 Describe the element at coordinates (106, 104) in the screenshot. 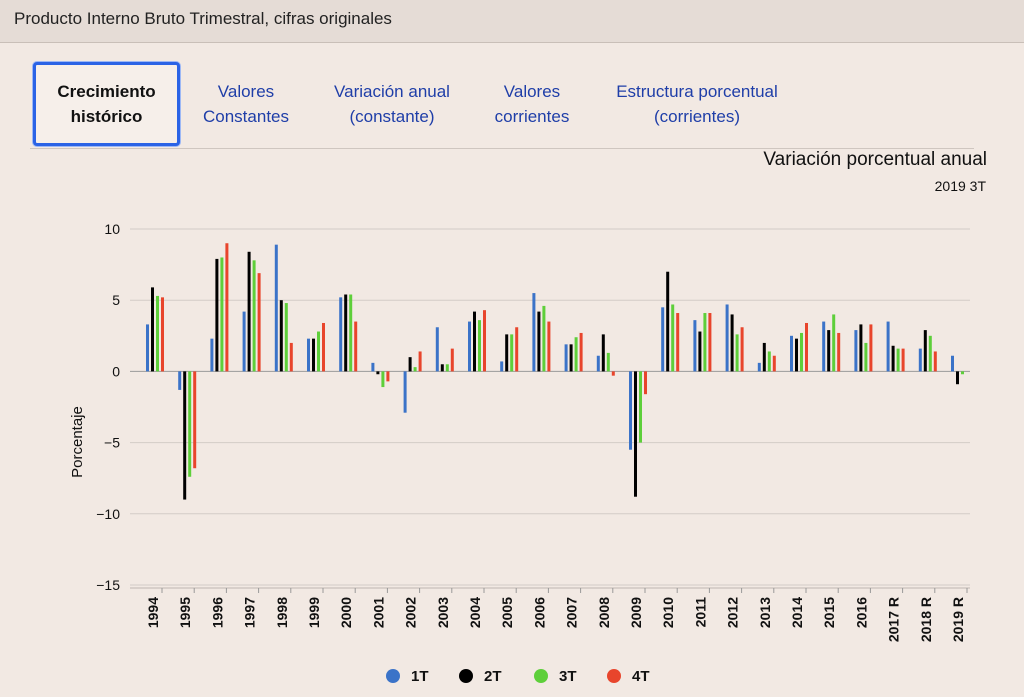

I see `tab-crecimiento-historico: Crecimiento histórico` at that location.